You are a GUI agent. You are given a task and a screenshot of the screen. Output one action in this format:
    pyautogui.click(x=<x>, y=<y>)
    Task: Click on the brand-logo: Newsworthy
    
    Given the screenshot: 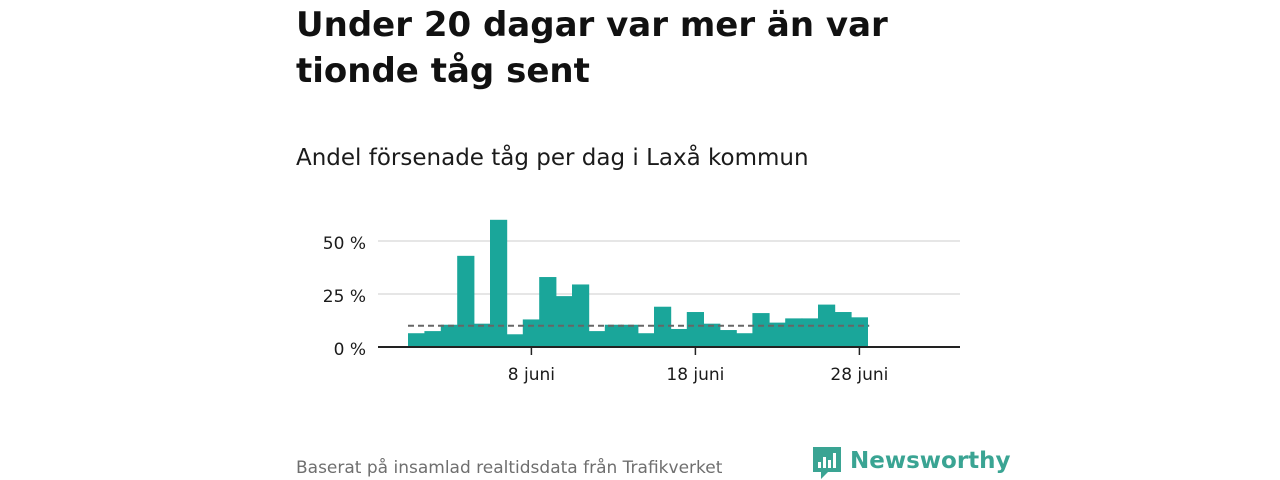 What is the action you would take?
    pyautogui.click(x=911, y=463)
    